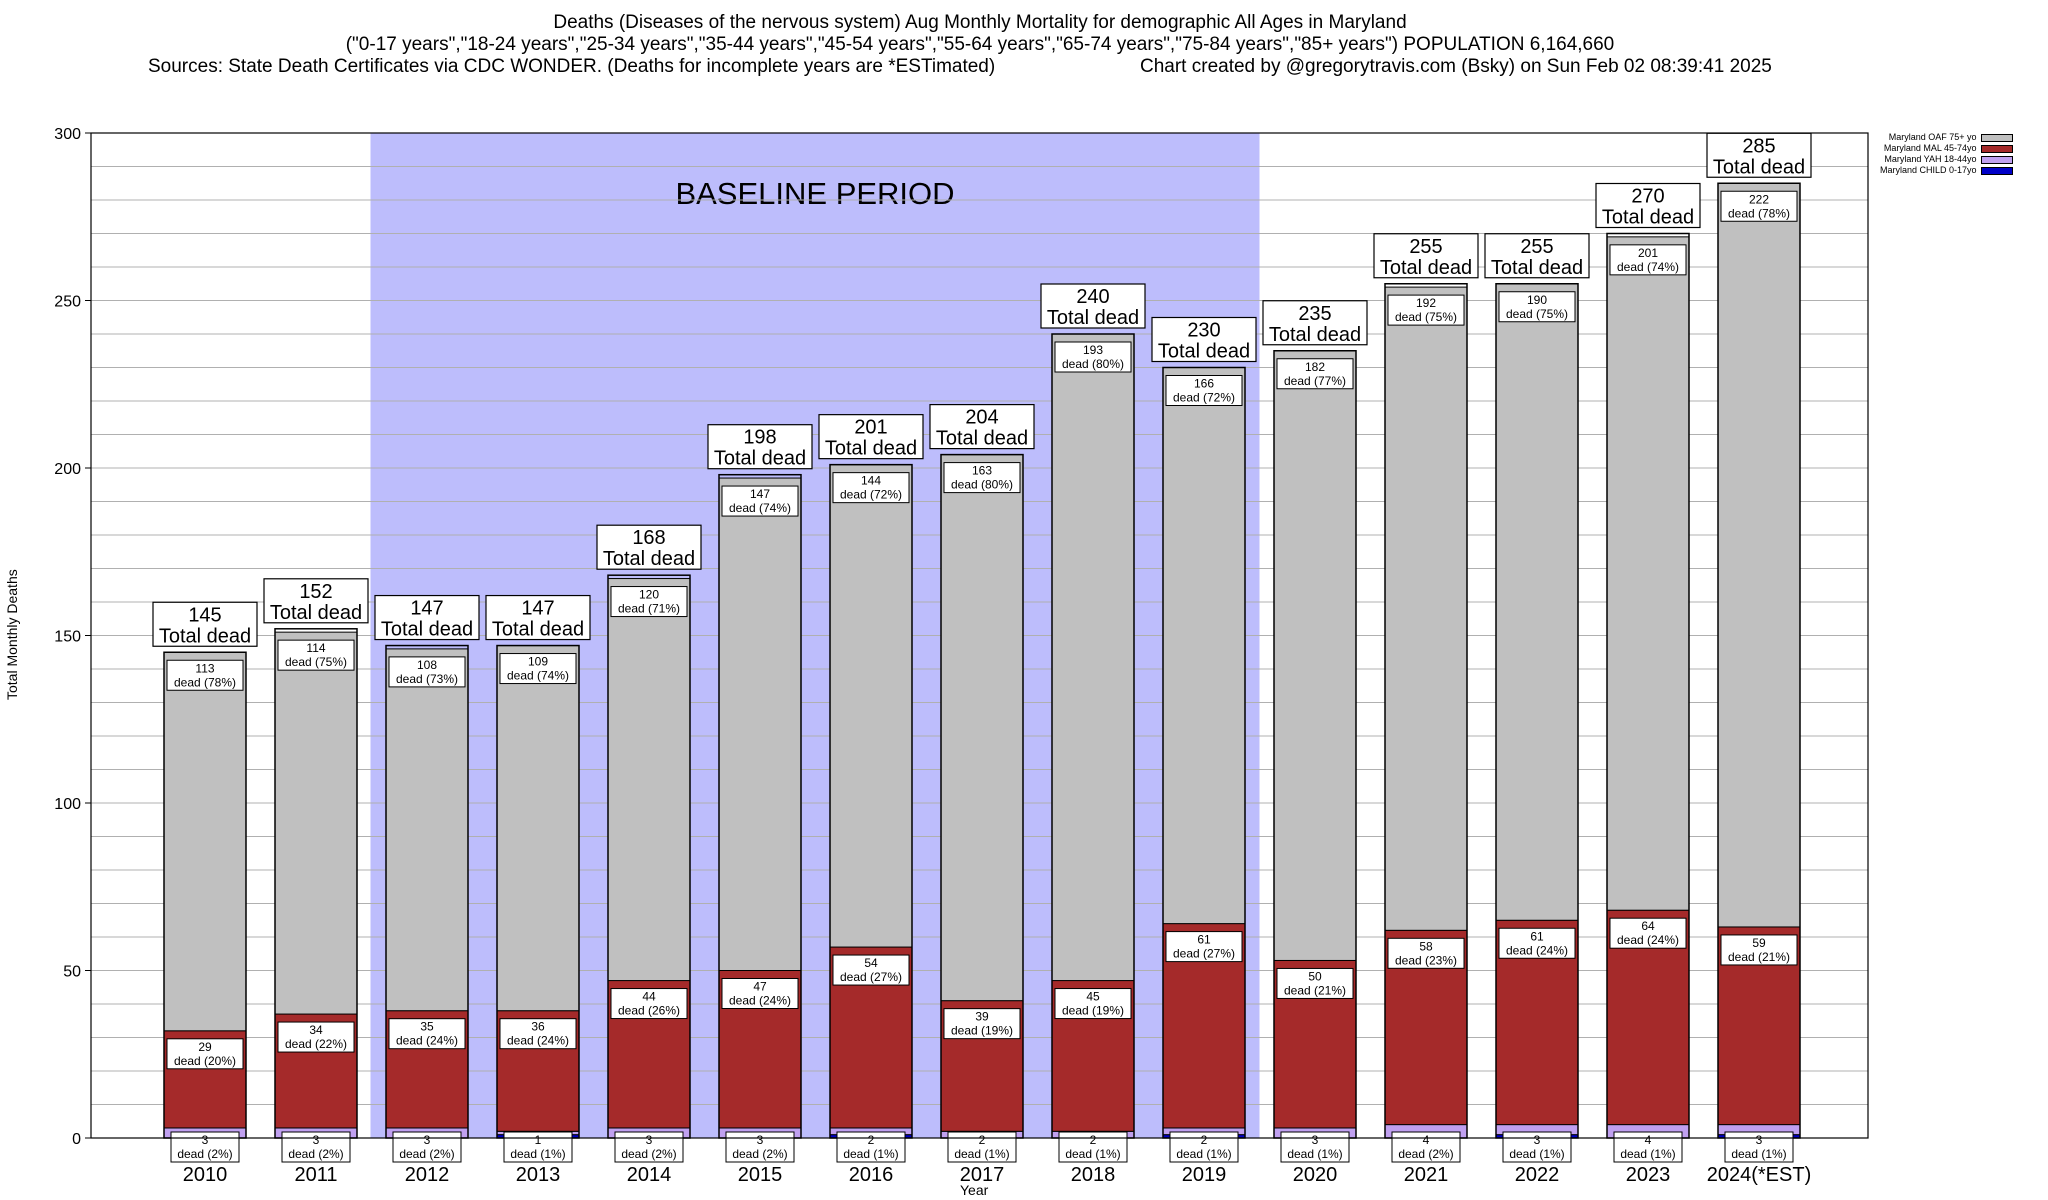 This screenshot has height=1200, width=2048. Describe the element at coordinates (427, 1027) in the screenshot. I see `mal-label-value: 35` at that location.